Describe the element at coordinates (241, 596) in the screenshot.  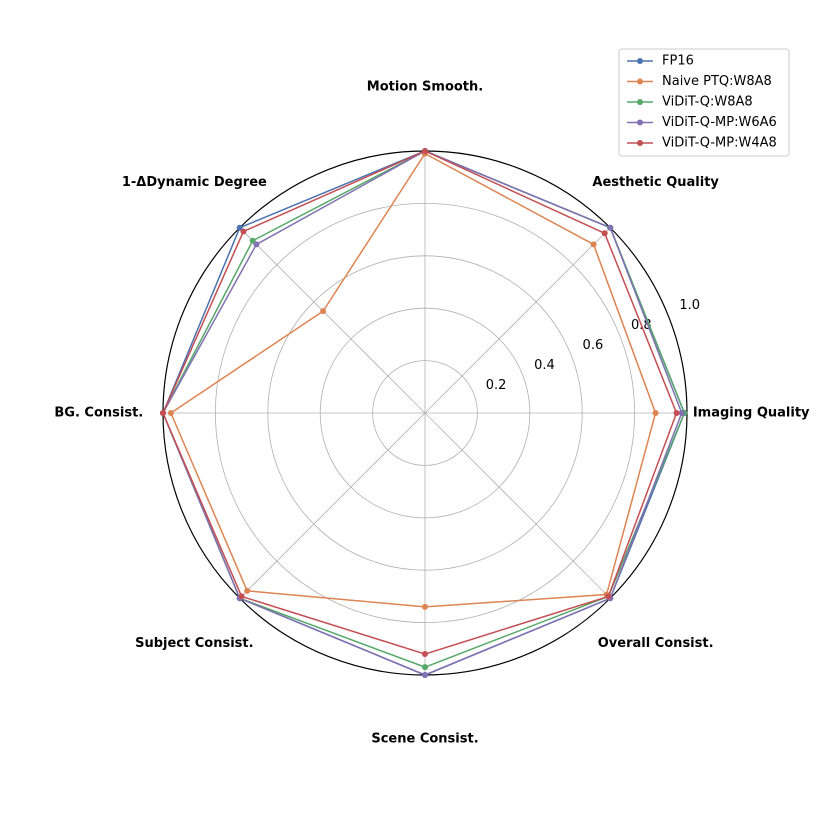
I see `point-vidit-q-mp-w4a8-subject-consist` at that location.